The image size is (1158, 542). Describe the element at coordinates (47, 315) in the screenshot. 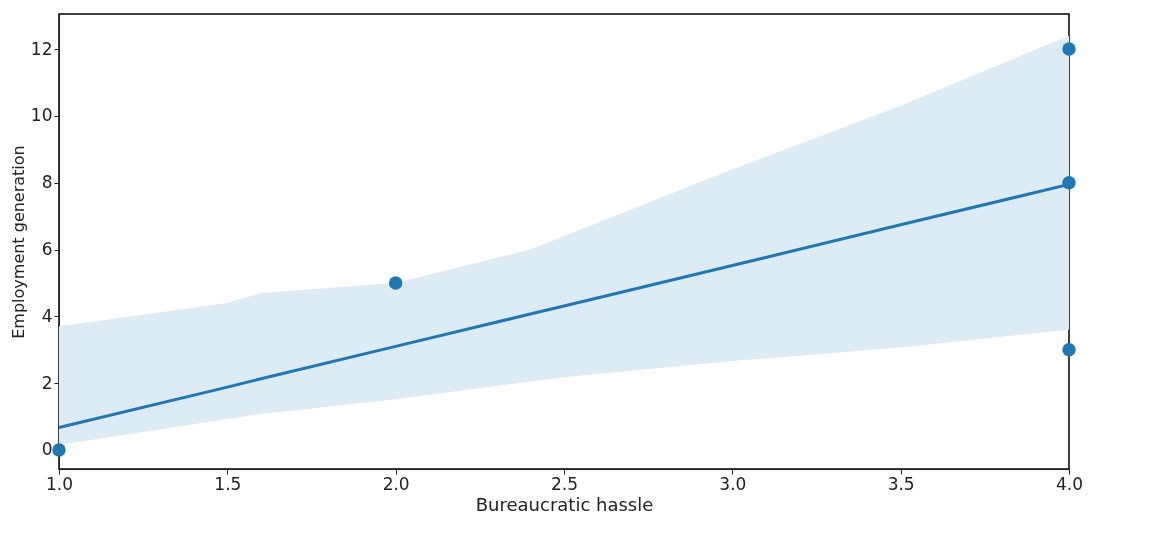

I see `y-tick-label: 4` at that location.